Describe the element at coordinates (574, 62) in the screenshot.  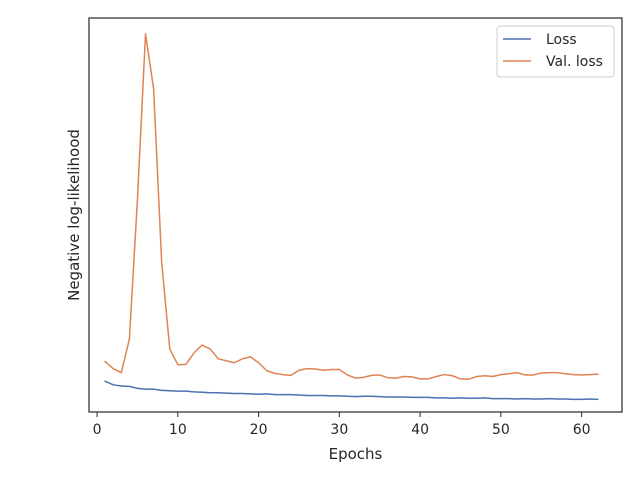
I see `legend-label-val-loss: Val. loss` at that location.